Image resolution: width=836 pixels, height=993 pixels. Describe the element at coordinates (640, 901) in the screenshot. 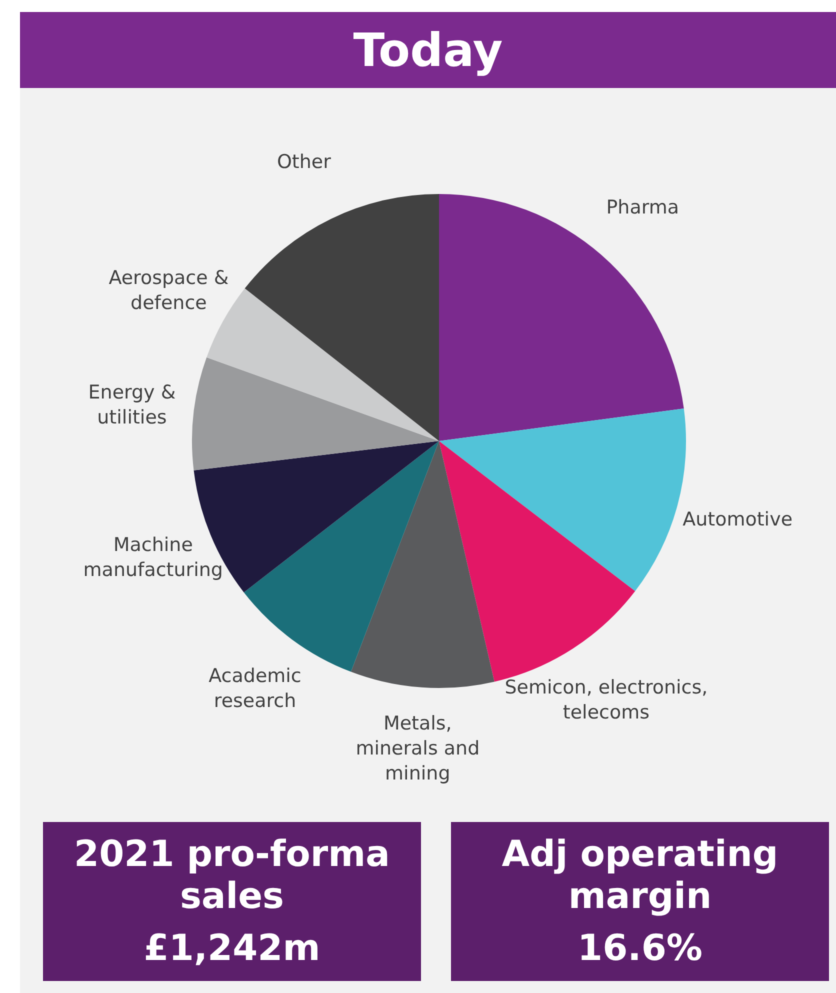

I see `kpi-card: Adj operating margin 16.6%` at that location.